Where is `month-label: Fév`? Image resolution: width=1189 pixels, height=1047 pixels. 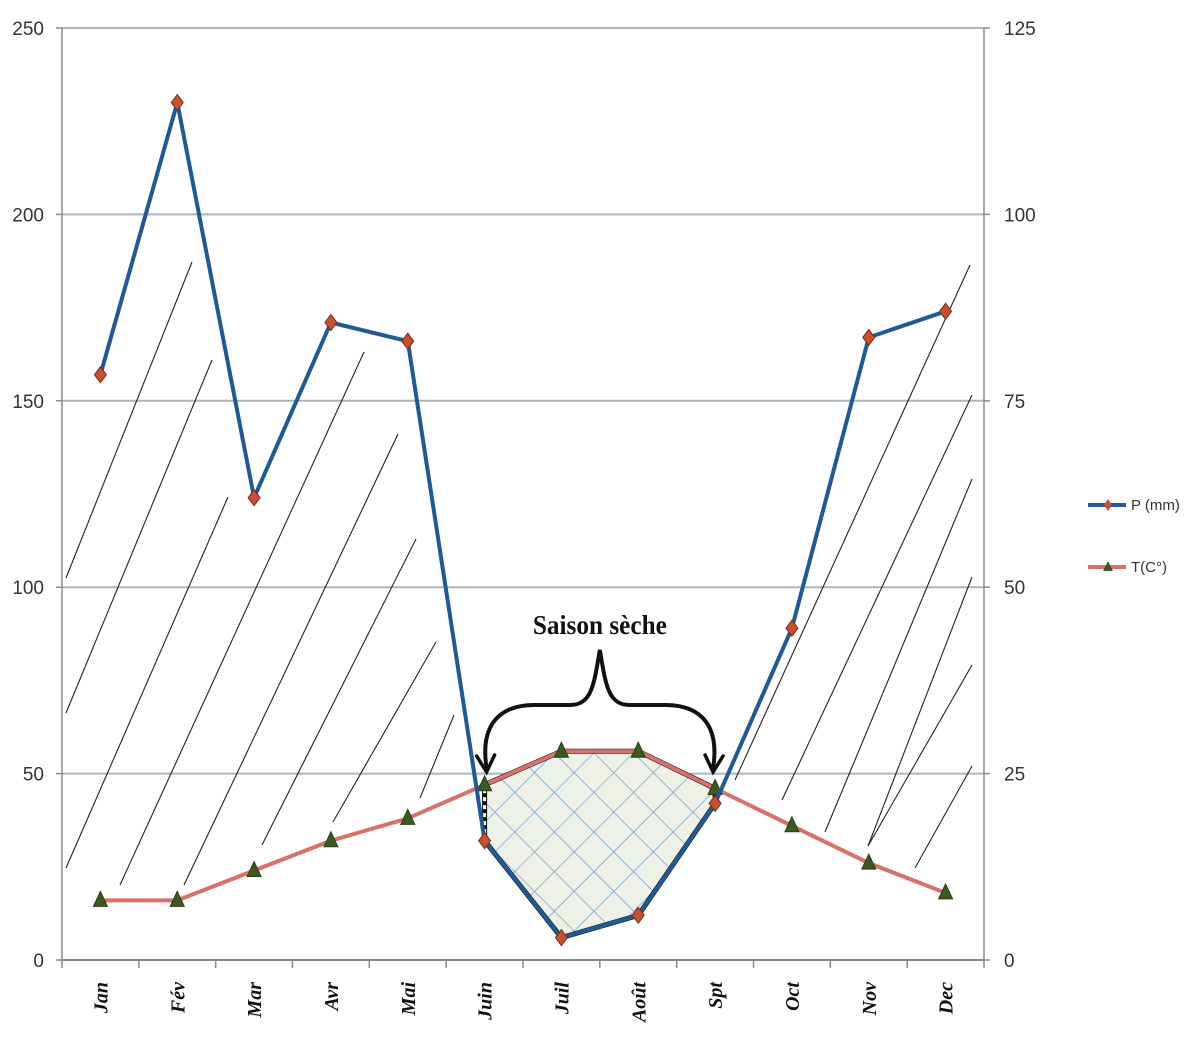 month-label: Fév is located at coordinates (178, 997).